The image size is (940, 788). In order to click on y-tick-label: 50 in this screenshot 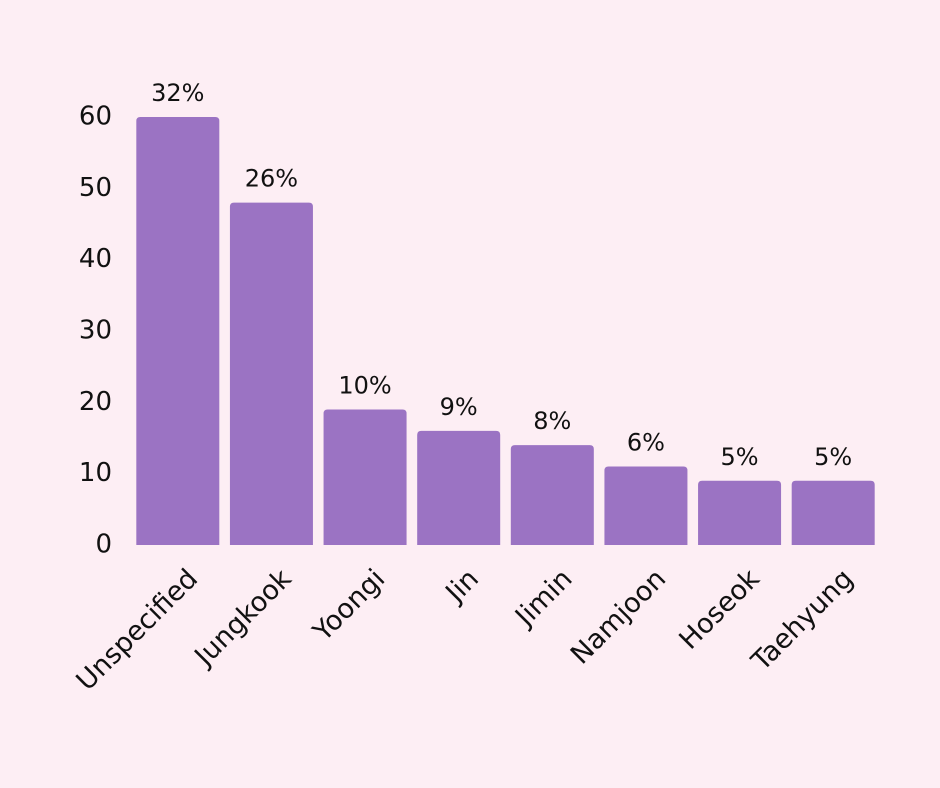, I will do `click(95, 188)`.